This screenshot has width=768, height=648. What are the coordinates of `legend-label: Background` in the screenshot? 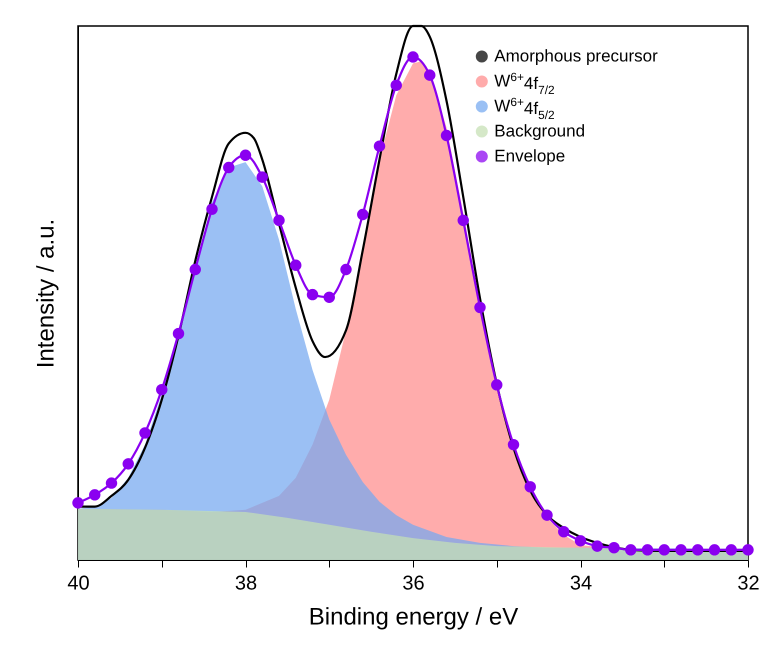 It's located at (540, 131).